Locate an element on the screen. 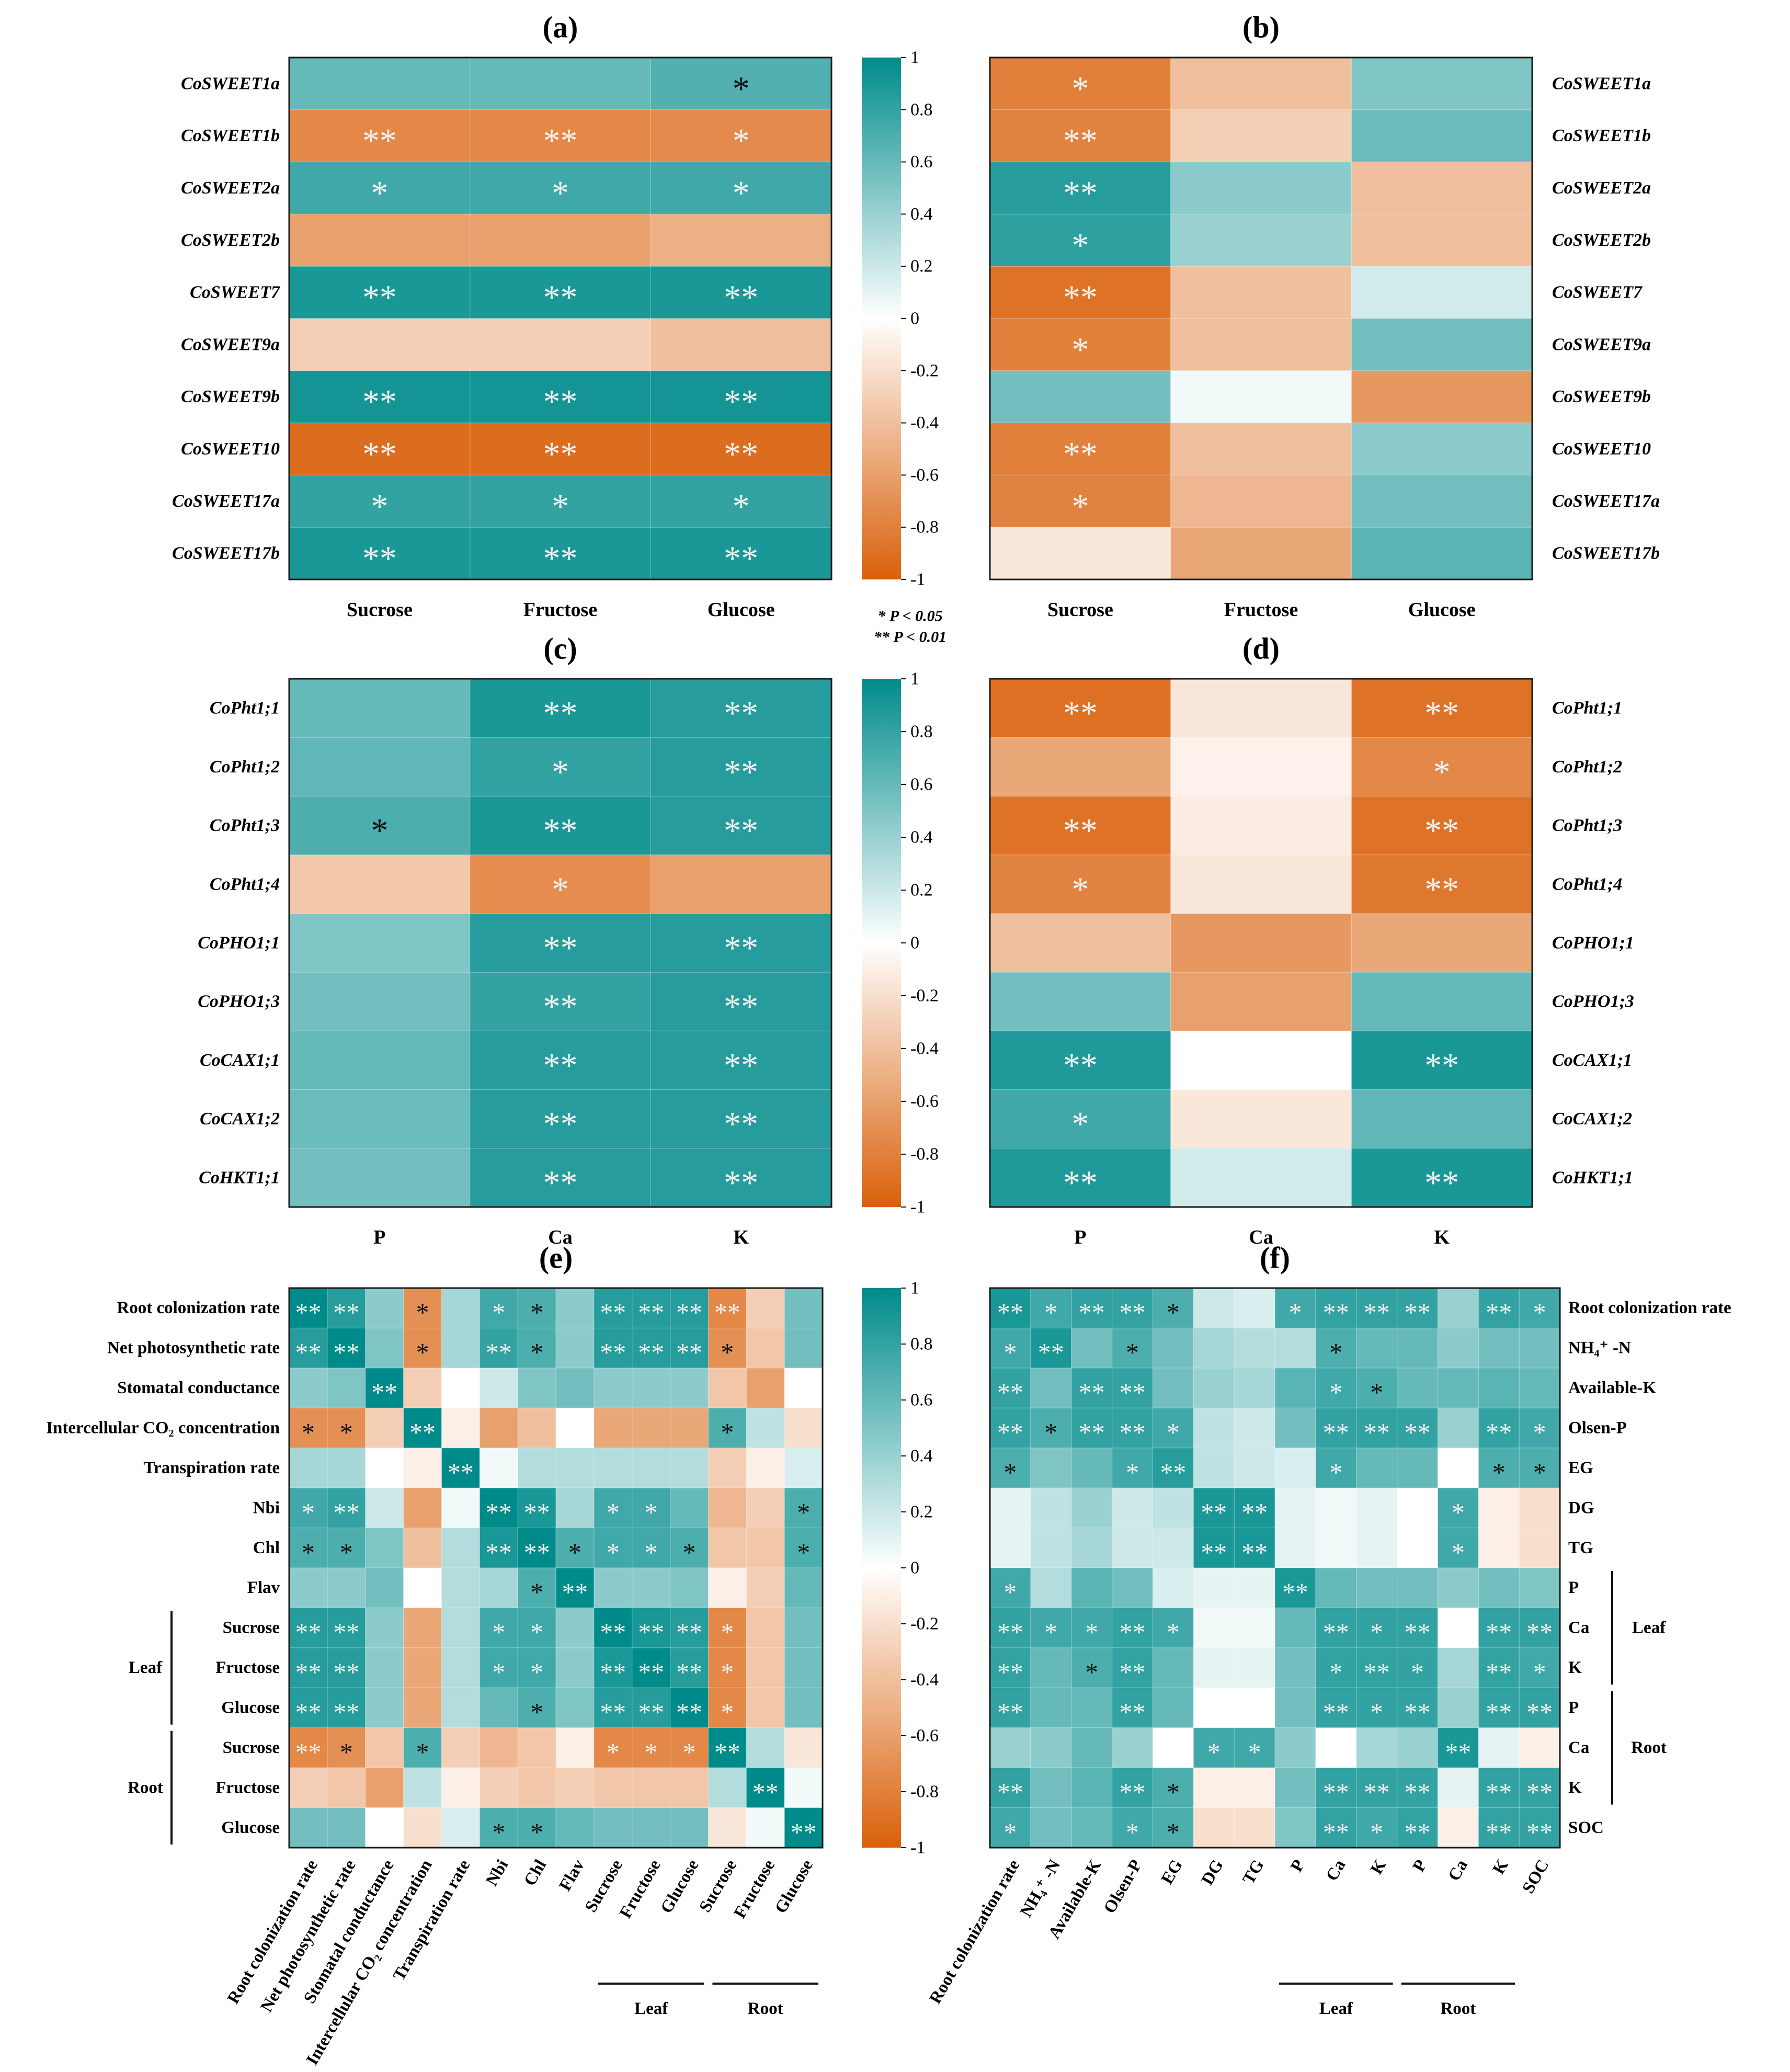 Image resolution: width=1790 pixels, height=2072 pixels. row-group-label: Leaf is located at coordinates (1649, 1628).